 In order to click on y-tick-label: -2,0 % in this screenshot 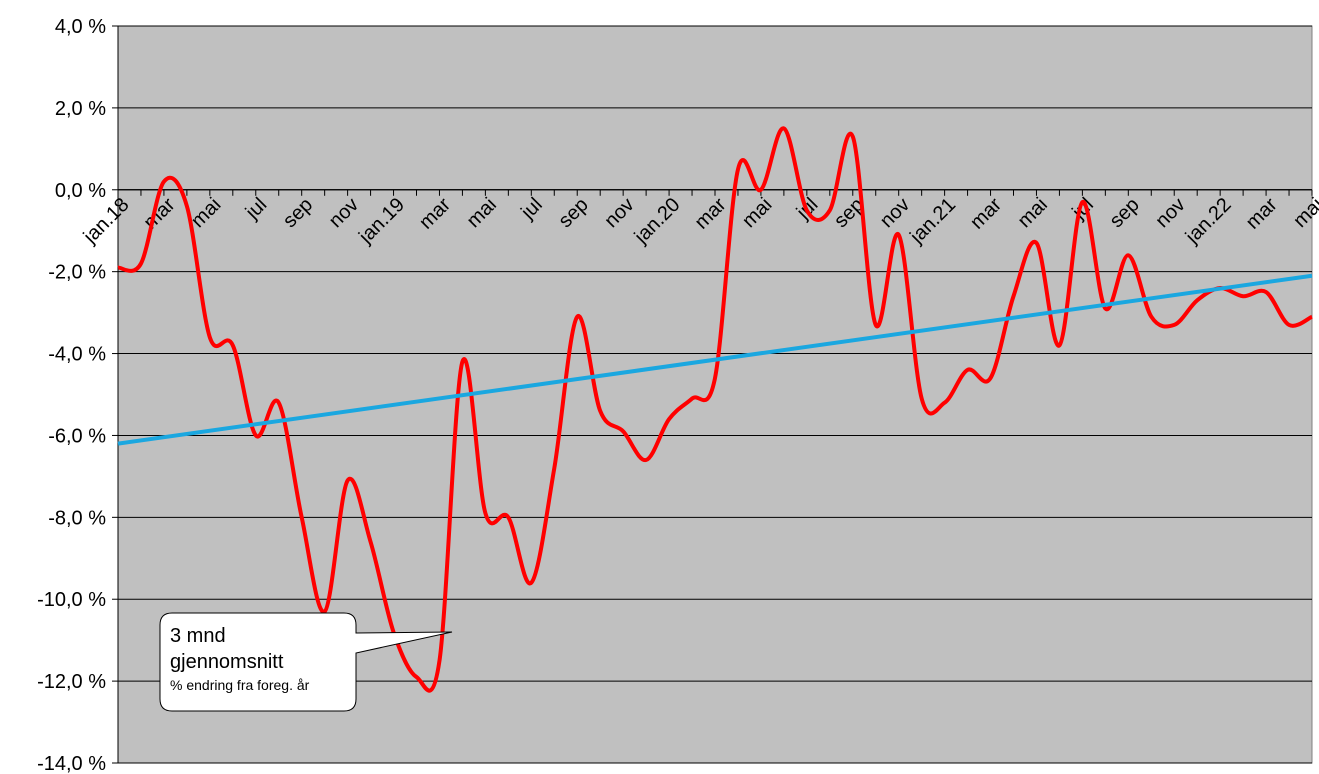, I will do `click(77, 273)`.